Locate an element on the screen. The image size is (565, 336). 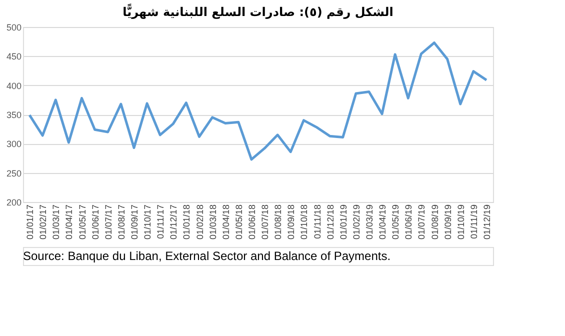
x-tick-label: 01/12/17 is located at coordinates (173, 222).